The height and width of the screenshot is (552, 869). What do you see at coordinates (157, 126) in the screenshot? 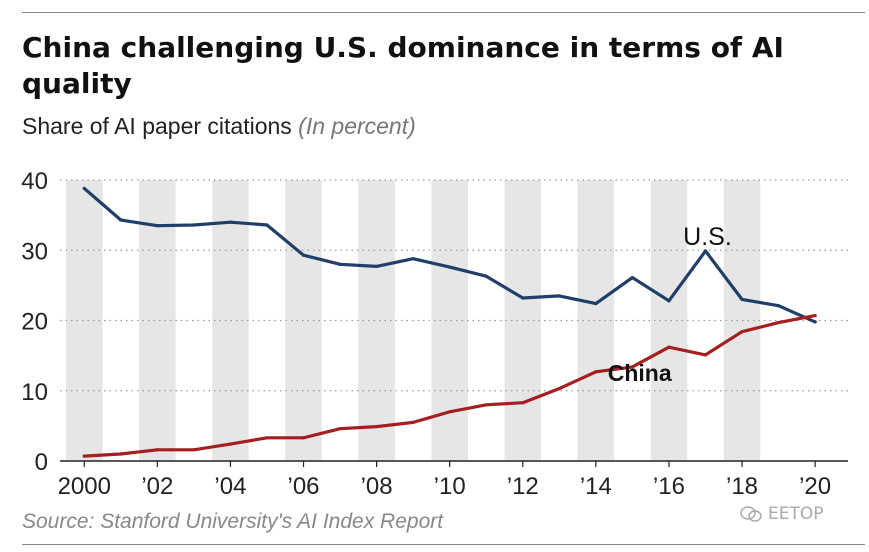
I see `subtitle-text: Share of AI paper citations` at bounding box center [157, 126].